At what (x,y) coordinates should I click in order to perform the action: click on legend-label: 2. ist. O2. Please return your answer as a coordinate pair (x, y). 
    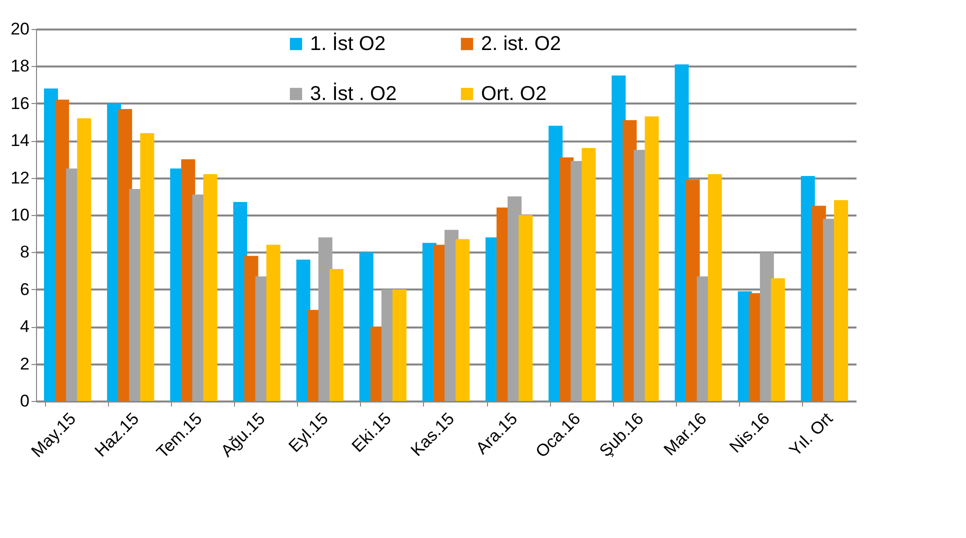
    Looking at the image, I should click on (521, 44).